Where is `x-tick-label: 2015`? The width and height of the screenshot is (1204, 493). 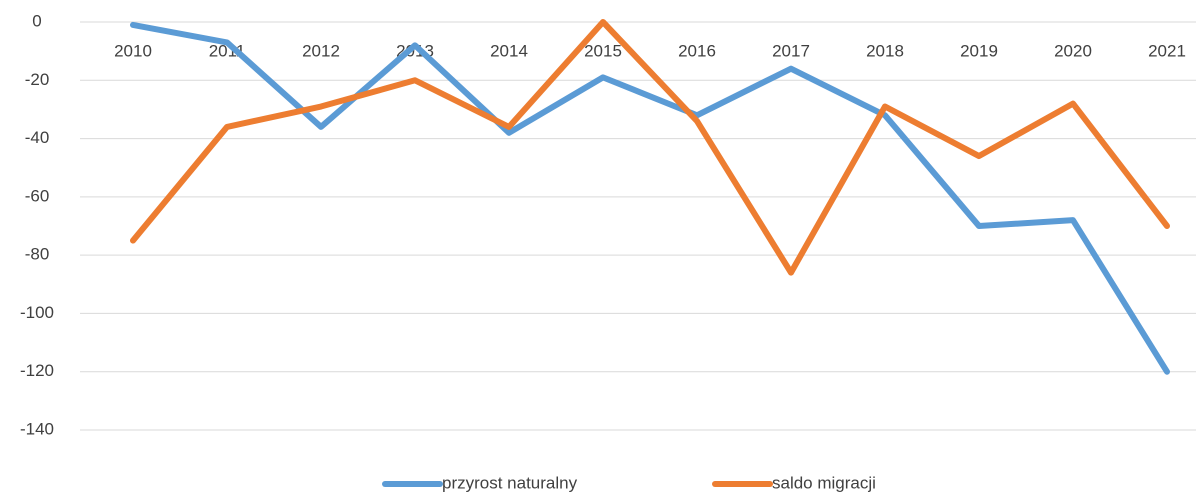 x-tick-label: 2015 is located at coordinates (603, 50).